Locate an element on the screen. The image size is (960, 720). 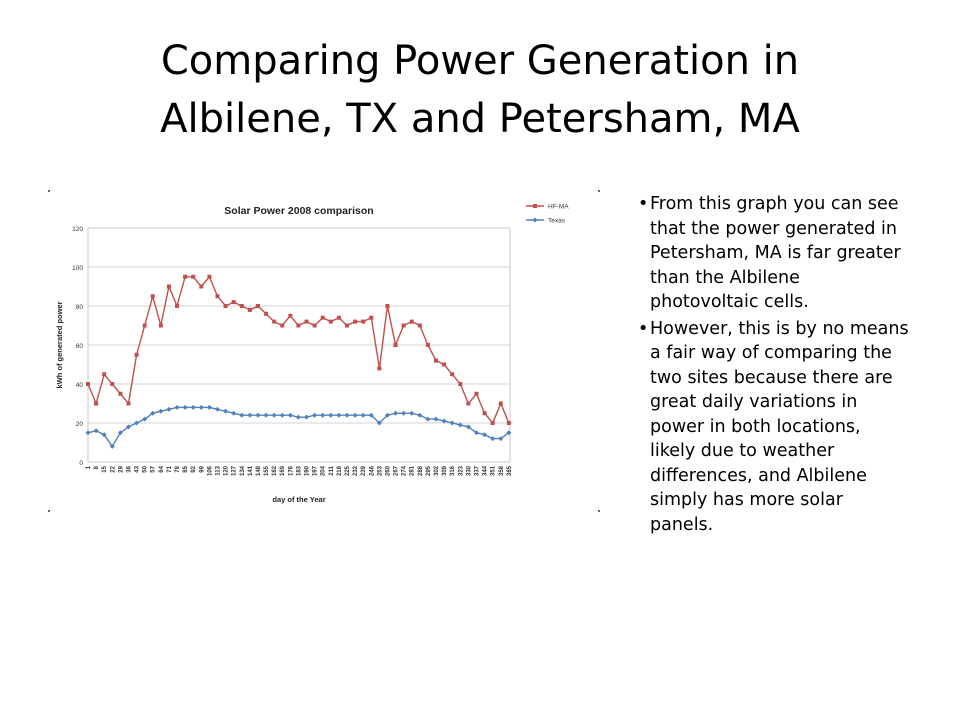
x-tick-label: 309 is located at coordinates (445, 470).